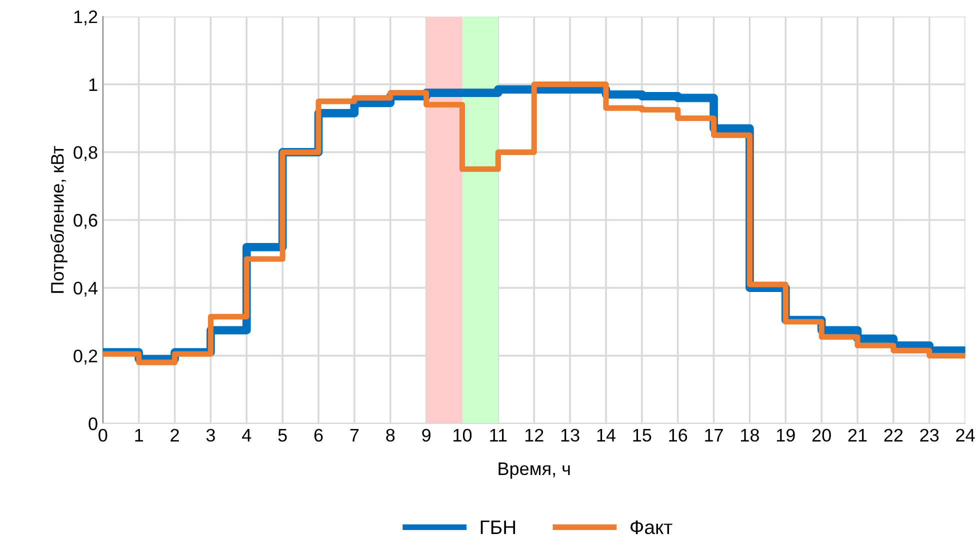  Describe the element at coordinates (426, 435) in the screenshot. I see `x-tick-label: 9` at that location.